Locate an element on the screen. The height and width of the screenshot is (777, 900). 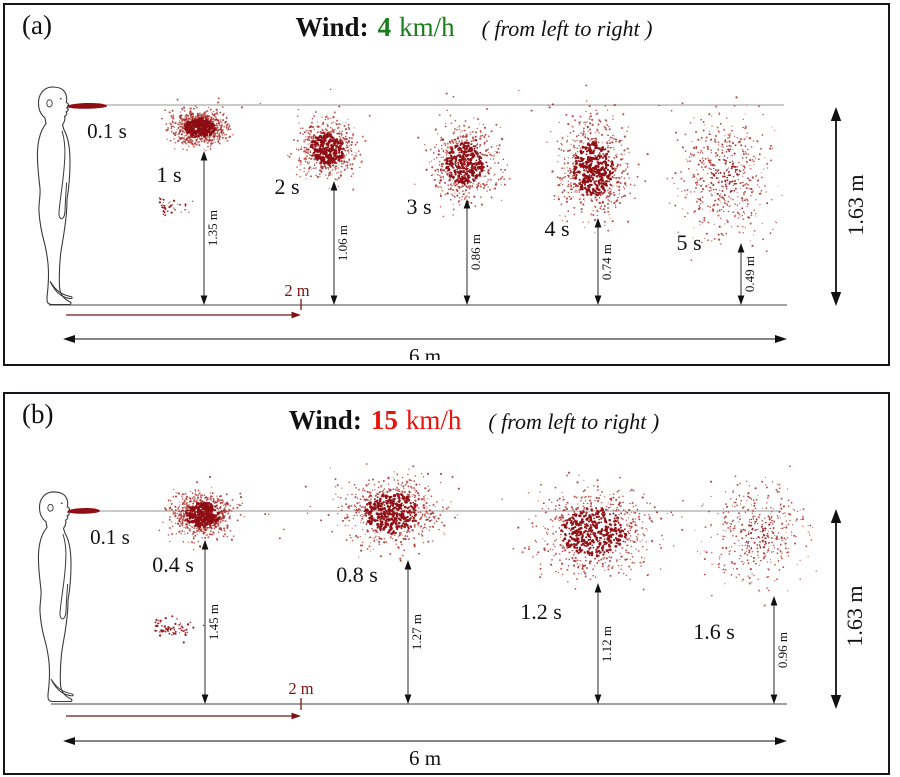
droplet-cloud is located at coordinates (724, 182).